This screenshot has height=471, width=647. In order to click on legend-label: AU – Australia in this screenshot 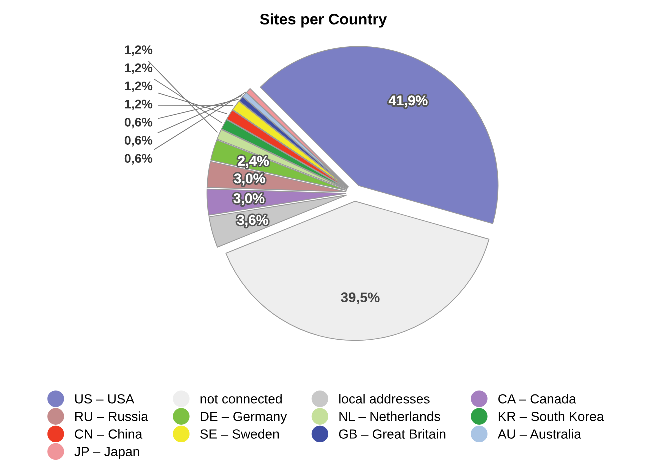, I will do `click(540, 434)`.